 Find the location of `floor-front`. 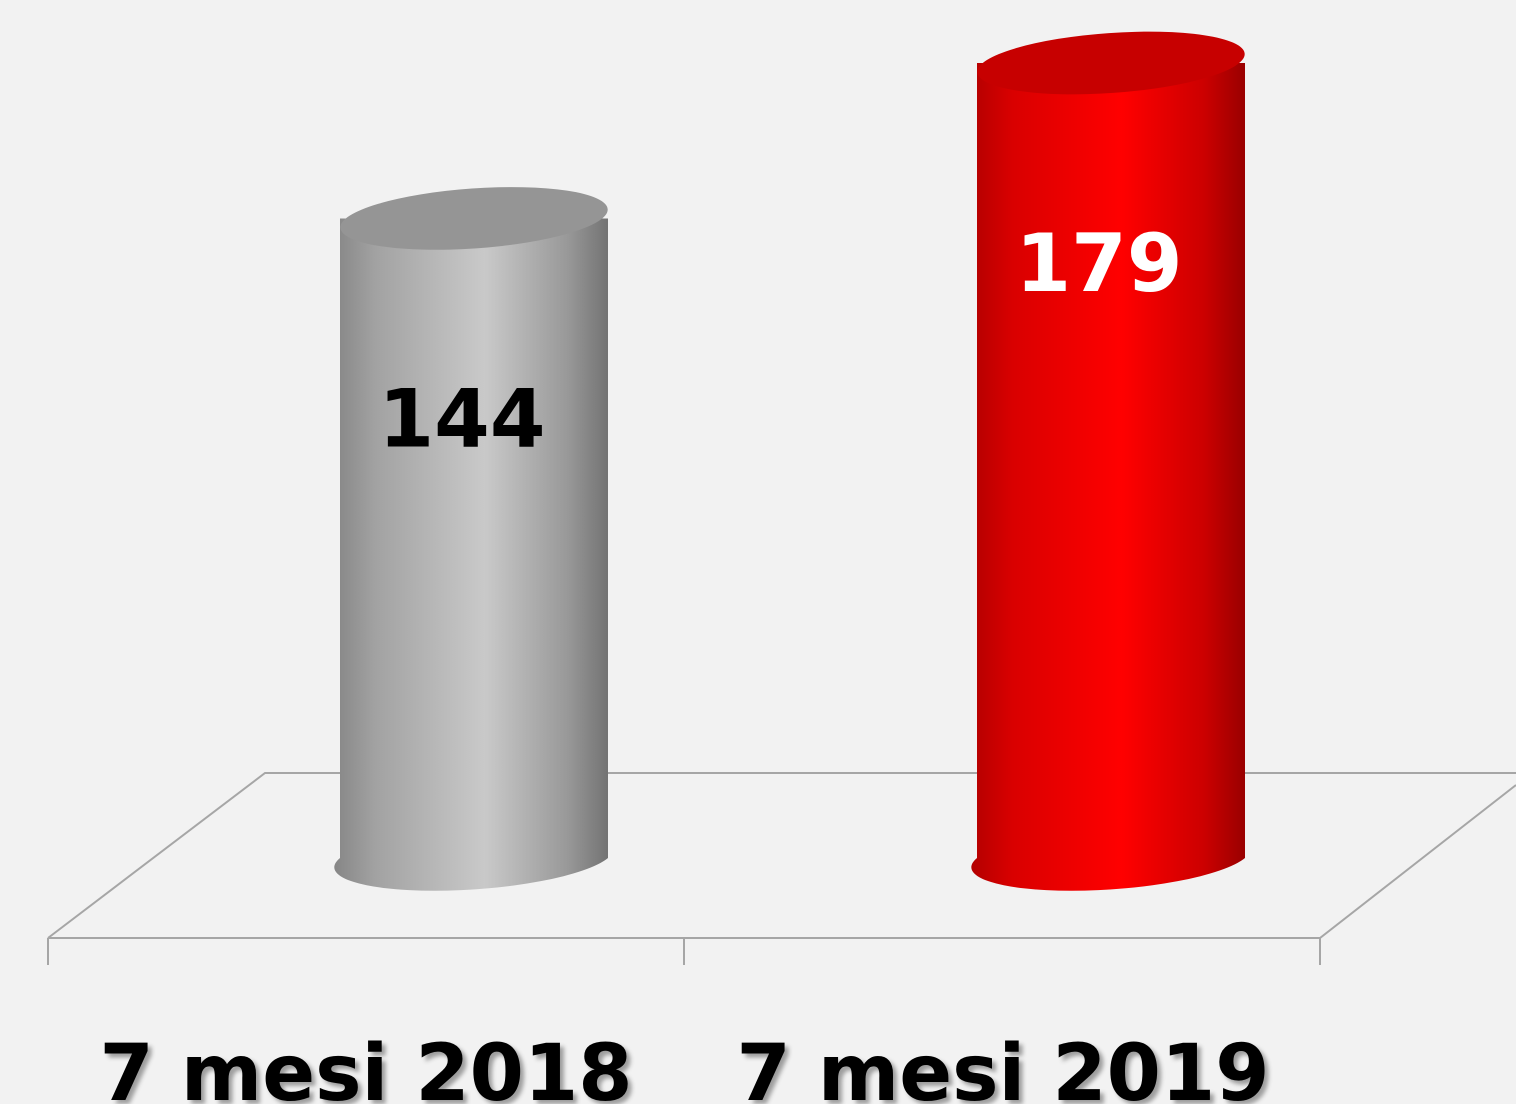

floor-front is located at coordinates (782, 861).